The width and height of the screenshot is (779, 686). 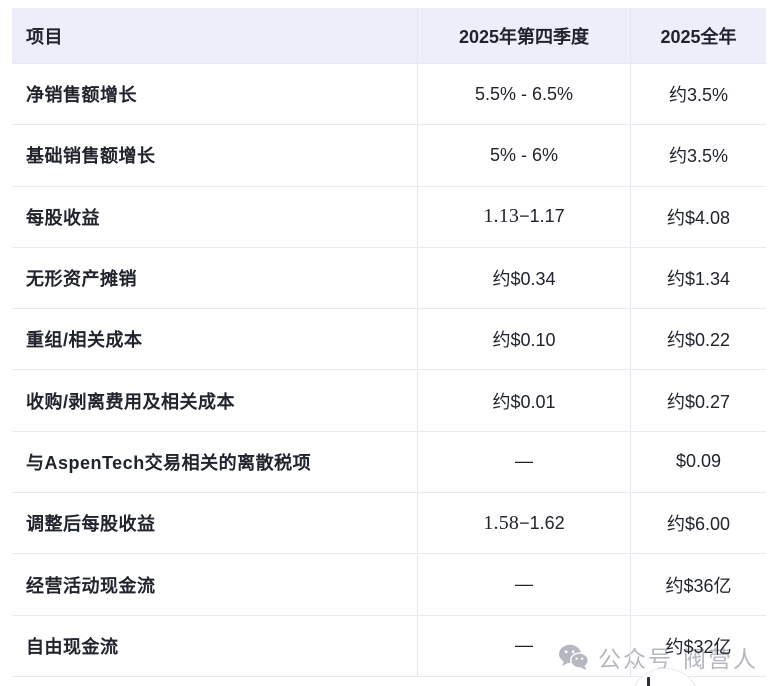 I want to click on row-item-label: 净销售额增长, so click(x=81, y=95).